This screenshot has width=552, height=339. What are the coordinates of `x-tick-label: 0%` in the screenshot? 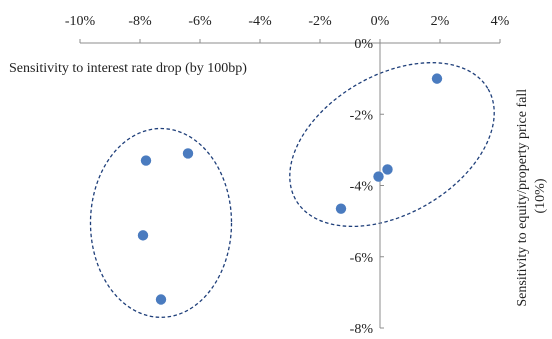 It's located at (380, 21).